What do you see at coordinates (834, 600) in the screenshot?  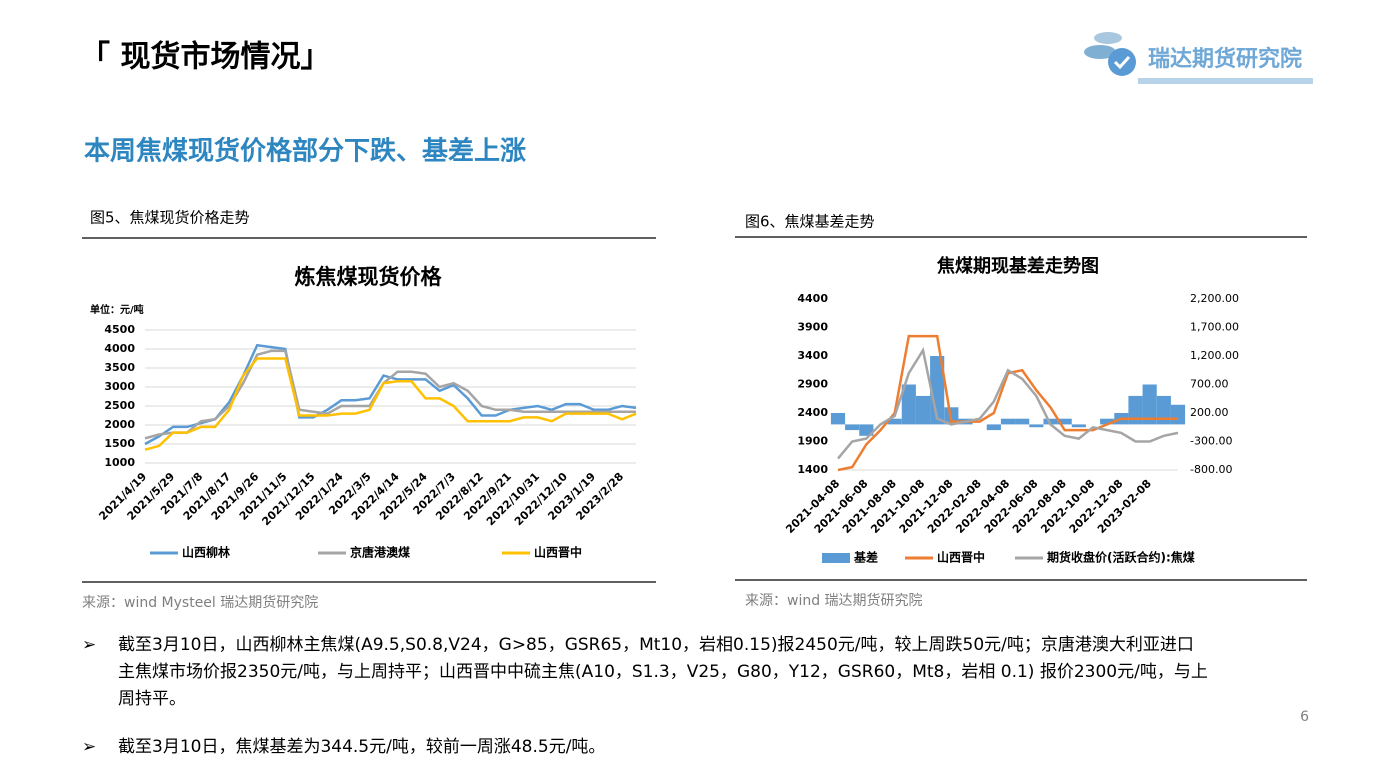 I see `source: 来源：wind 瑞达期货研究院` at bounding box center [834, 600].